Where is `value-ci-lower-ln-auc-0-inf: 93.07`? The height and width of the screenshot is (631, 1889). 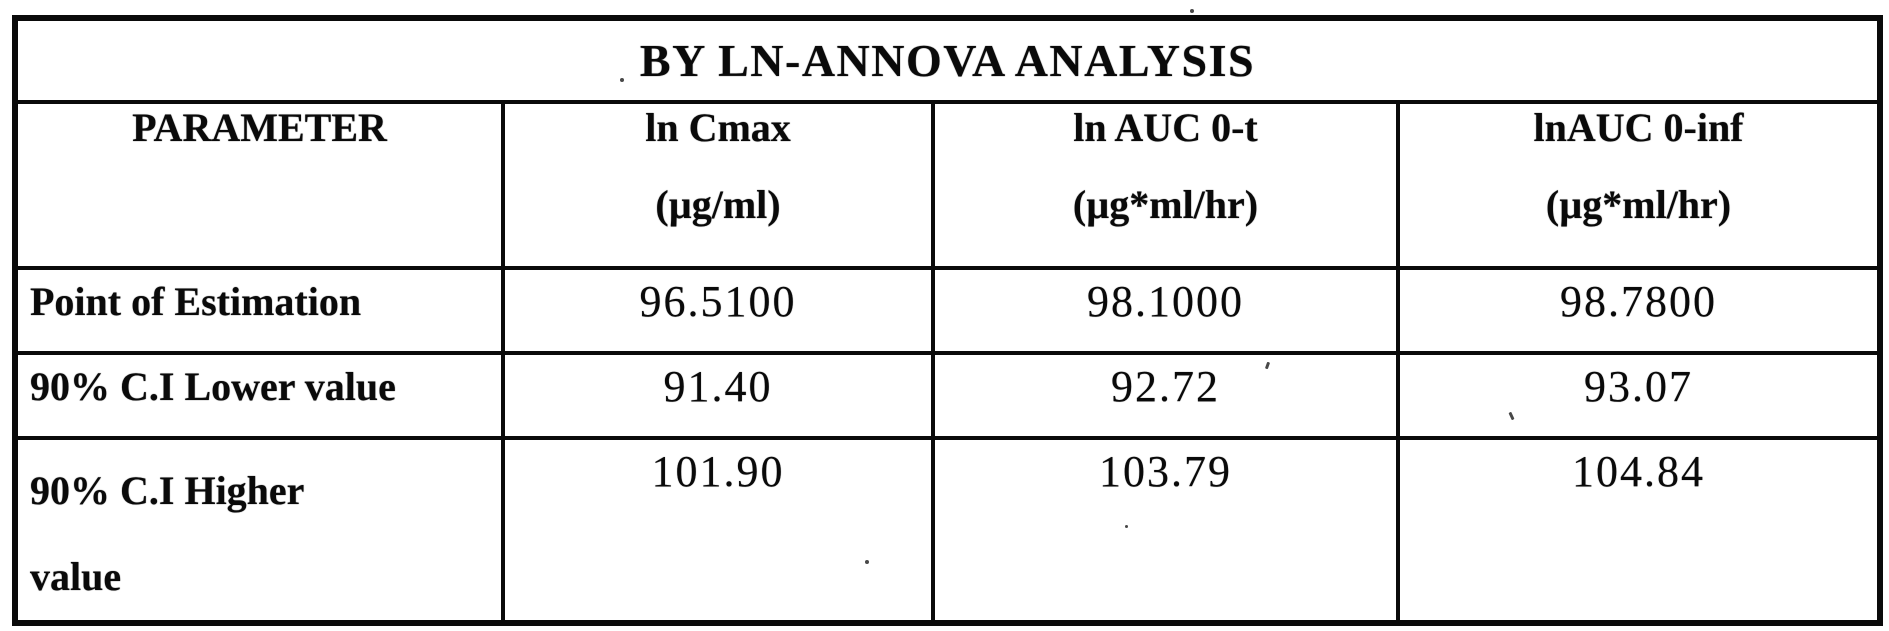
value-ci-lower-ln-auc-0-inf: 93.07 is located at coordinates (1639, 395).